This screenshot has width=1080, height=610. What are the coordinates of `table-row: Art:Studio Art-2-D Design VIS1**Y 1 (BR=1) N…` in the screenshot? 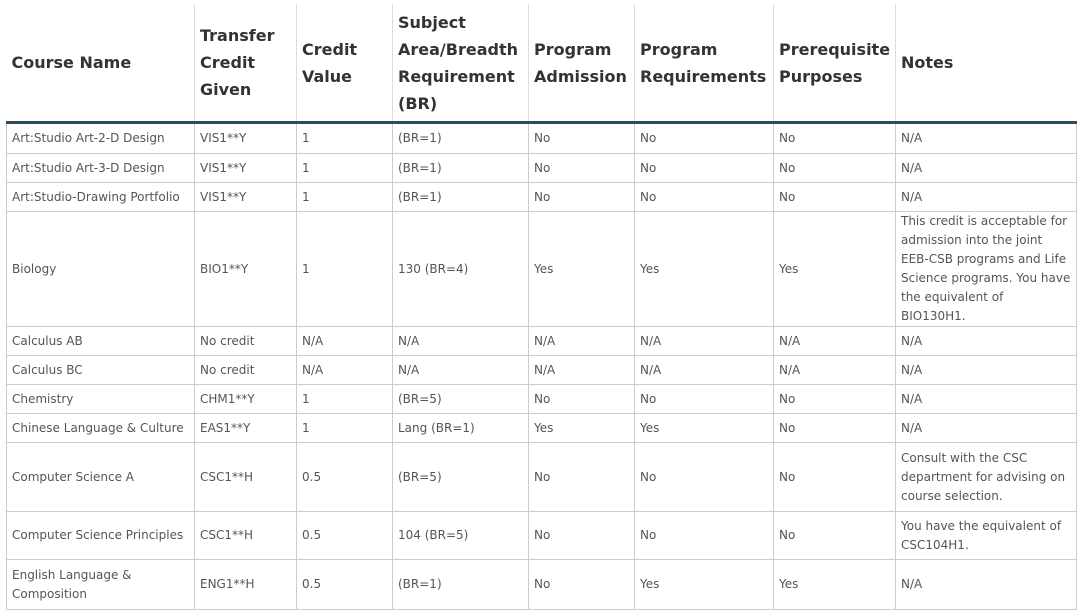 It's located at (541, 138).